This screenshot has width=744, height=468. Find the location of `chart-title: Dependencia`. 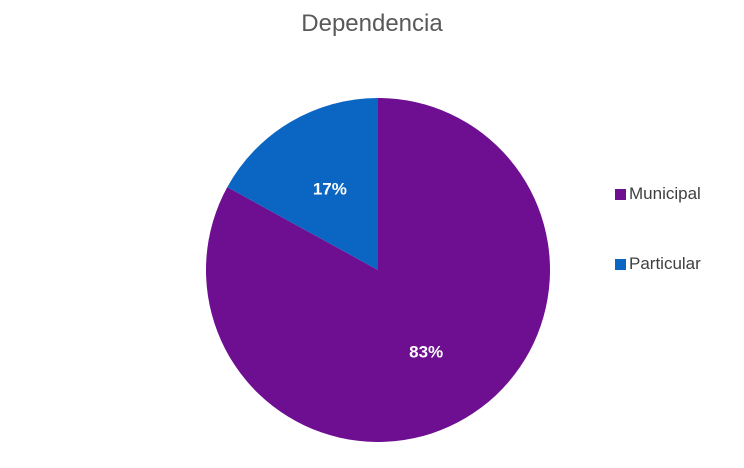

chart-title: Dependencia is located at coordinates (372, 23).